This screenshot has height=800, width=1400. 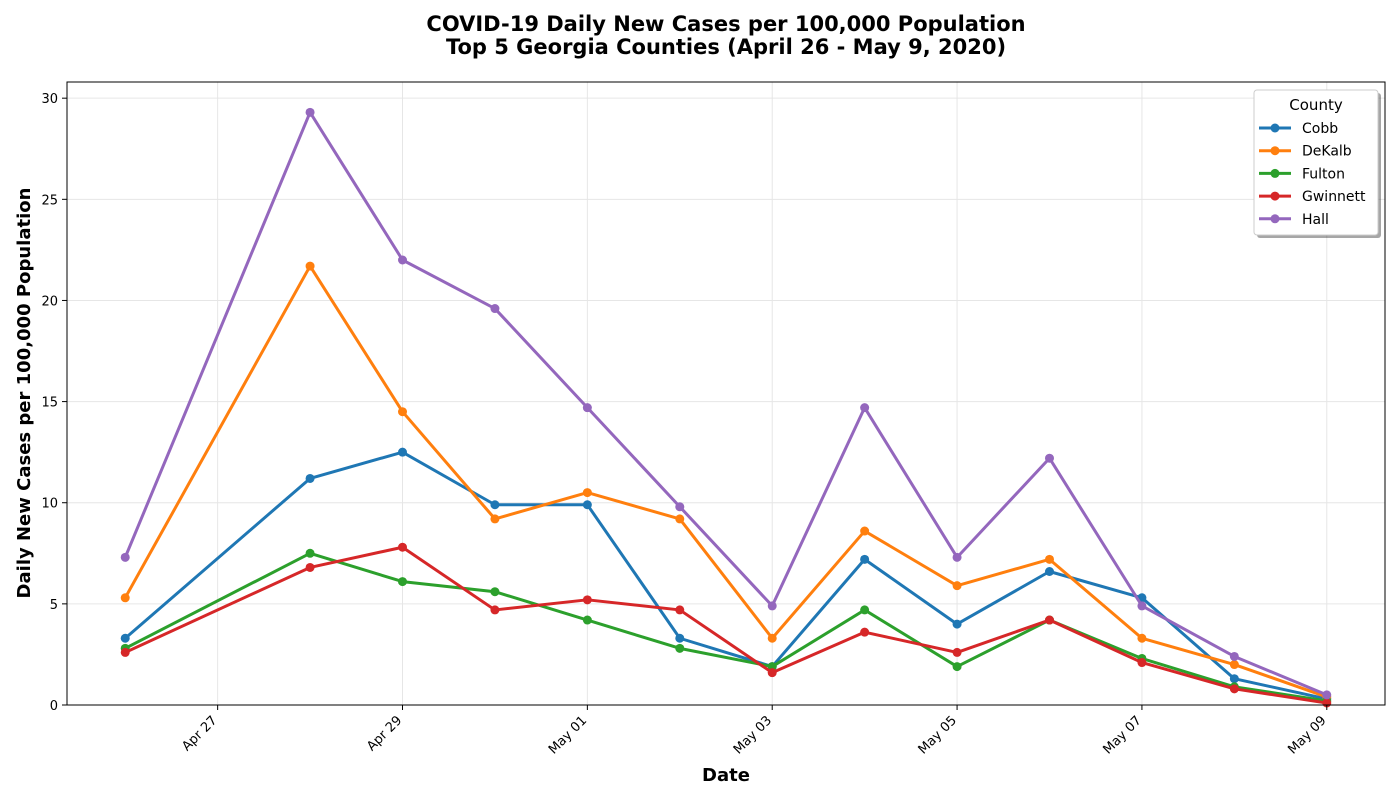 I want to click on x-tick-label: May 07, so click(x=1123, y=735).